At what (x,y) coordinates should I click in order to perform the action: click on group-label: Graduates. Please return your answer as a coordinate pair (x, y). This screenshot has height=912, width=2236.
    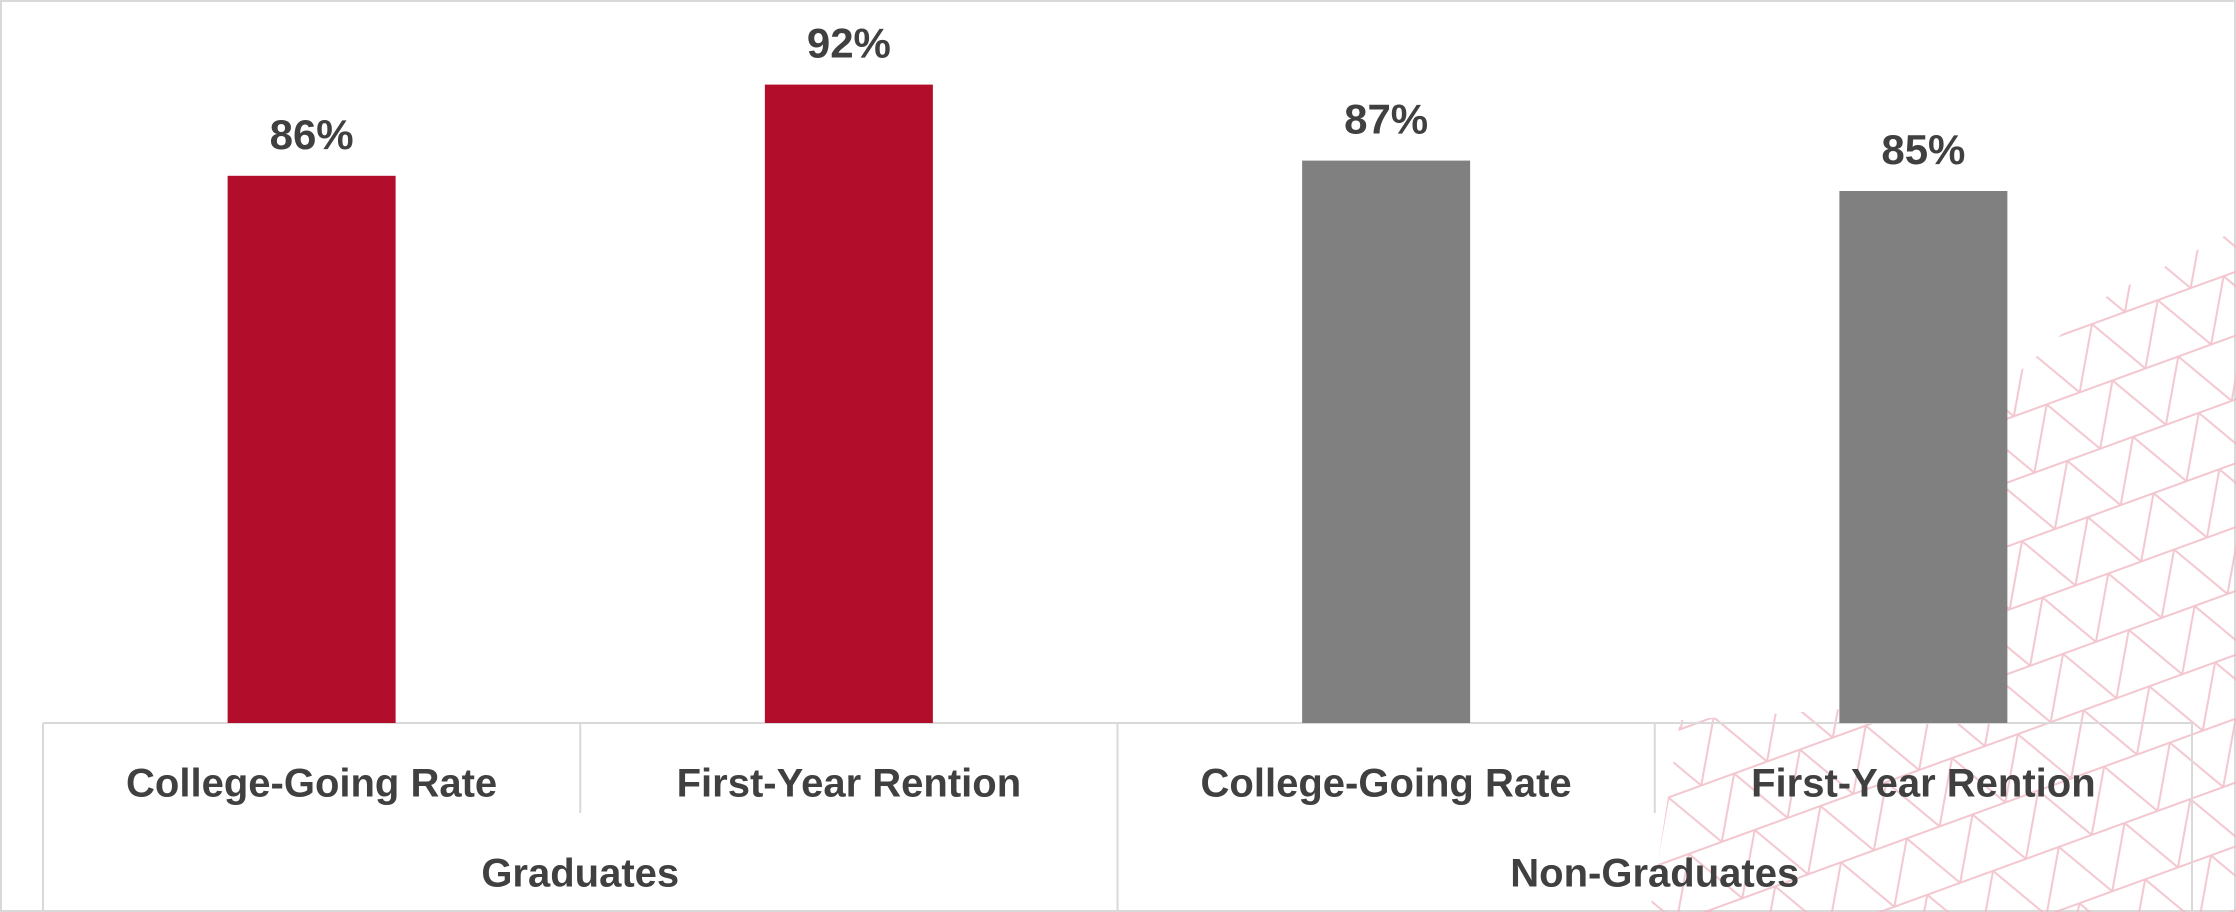
    Looking at the image, I should click on (580, 874).